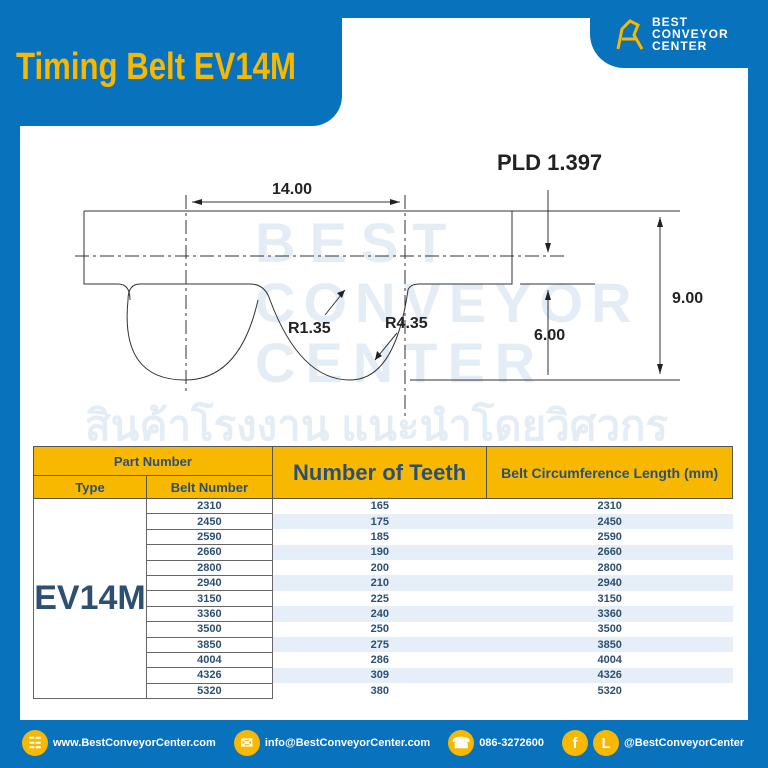 This screenshot has width=768, height=768. I want to click on length-cell: 2940, so click(609, 583).